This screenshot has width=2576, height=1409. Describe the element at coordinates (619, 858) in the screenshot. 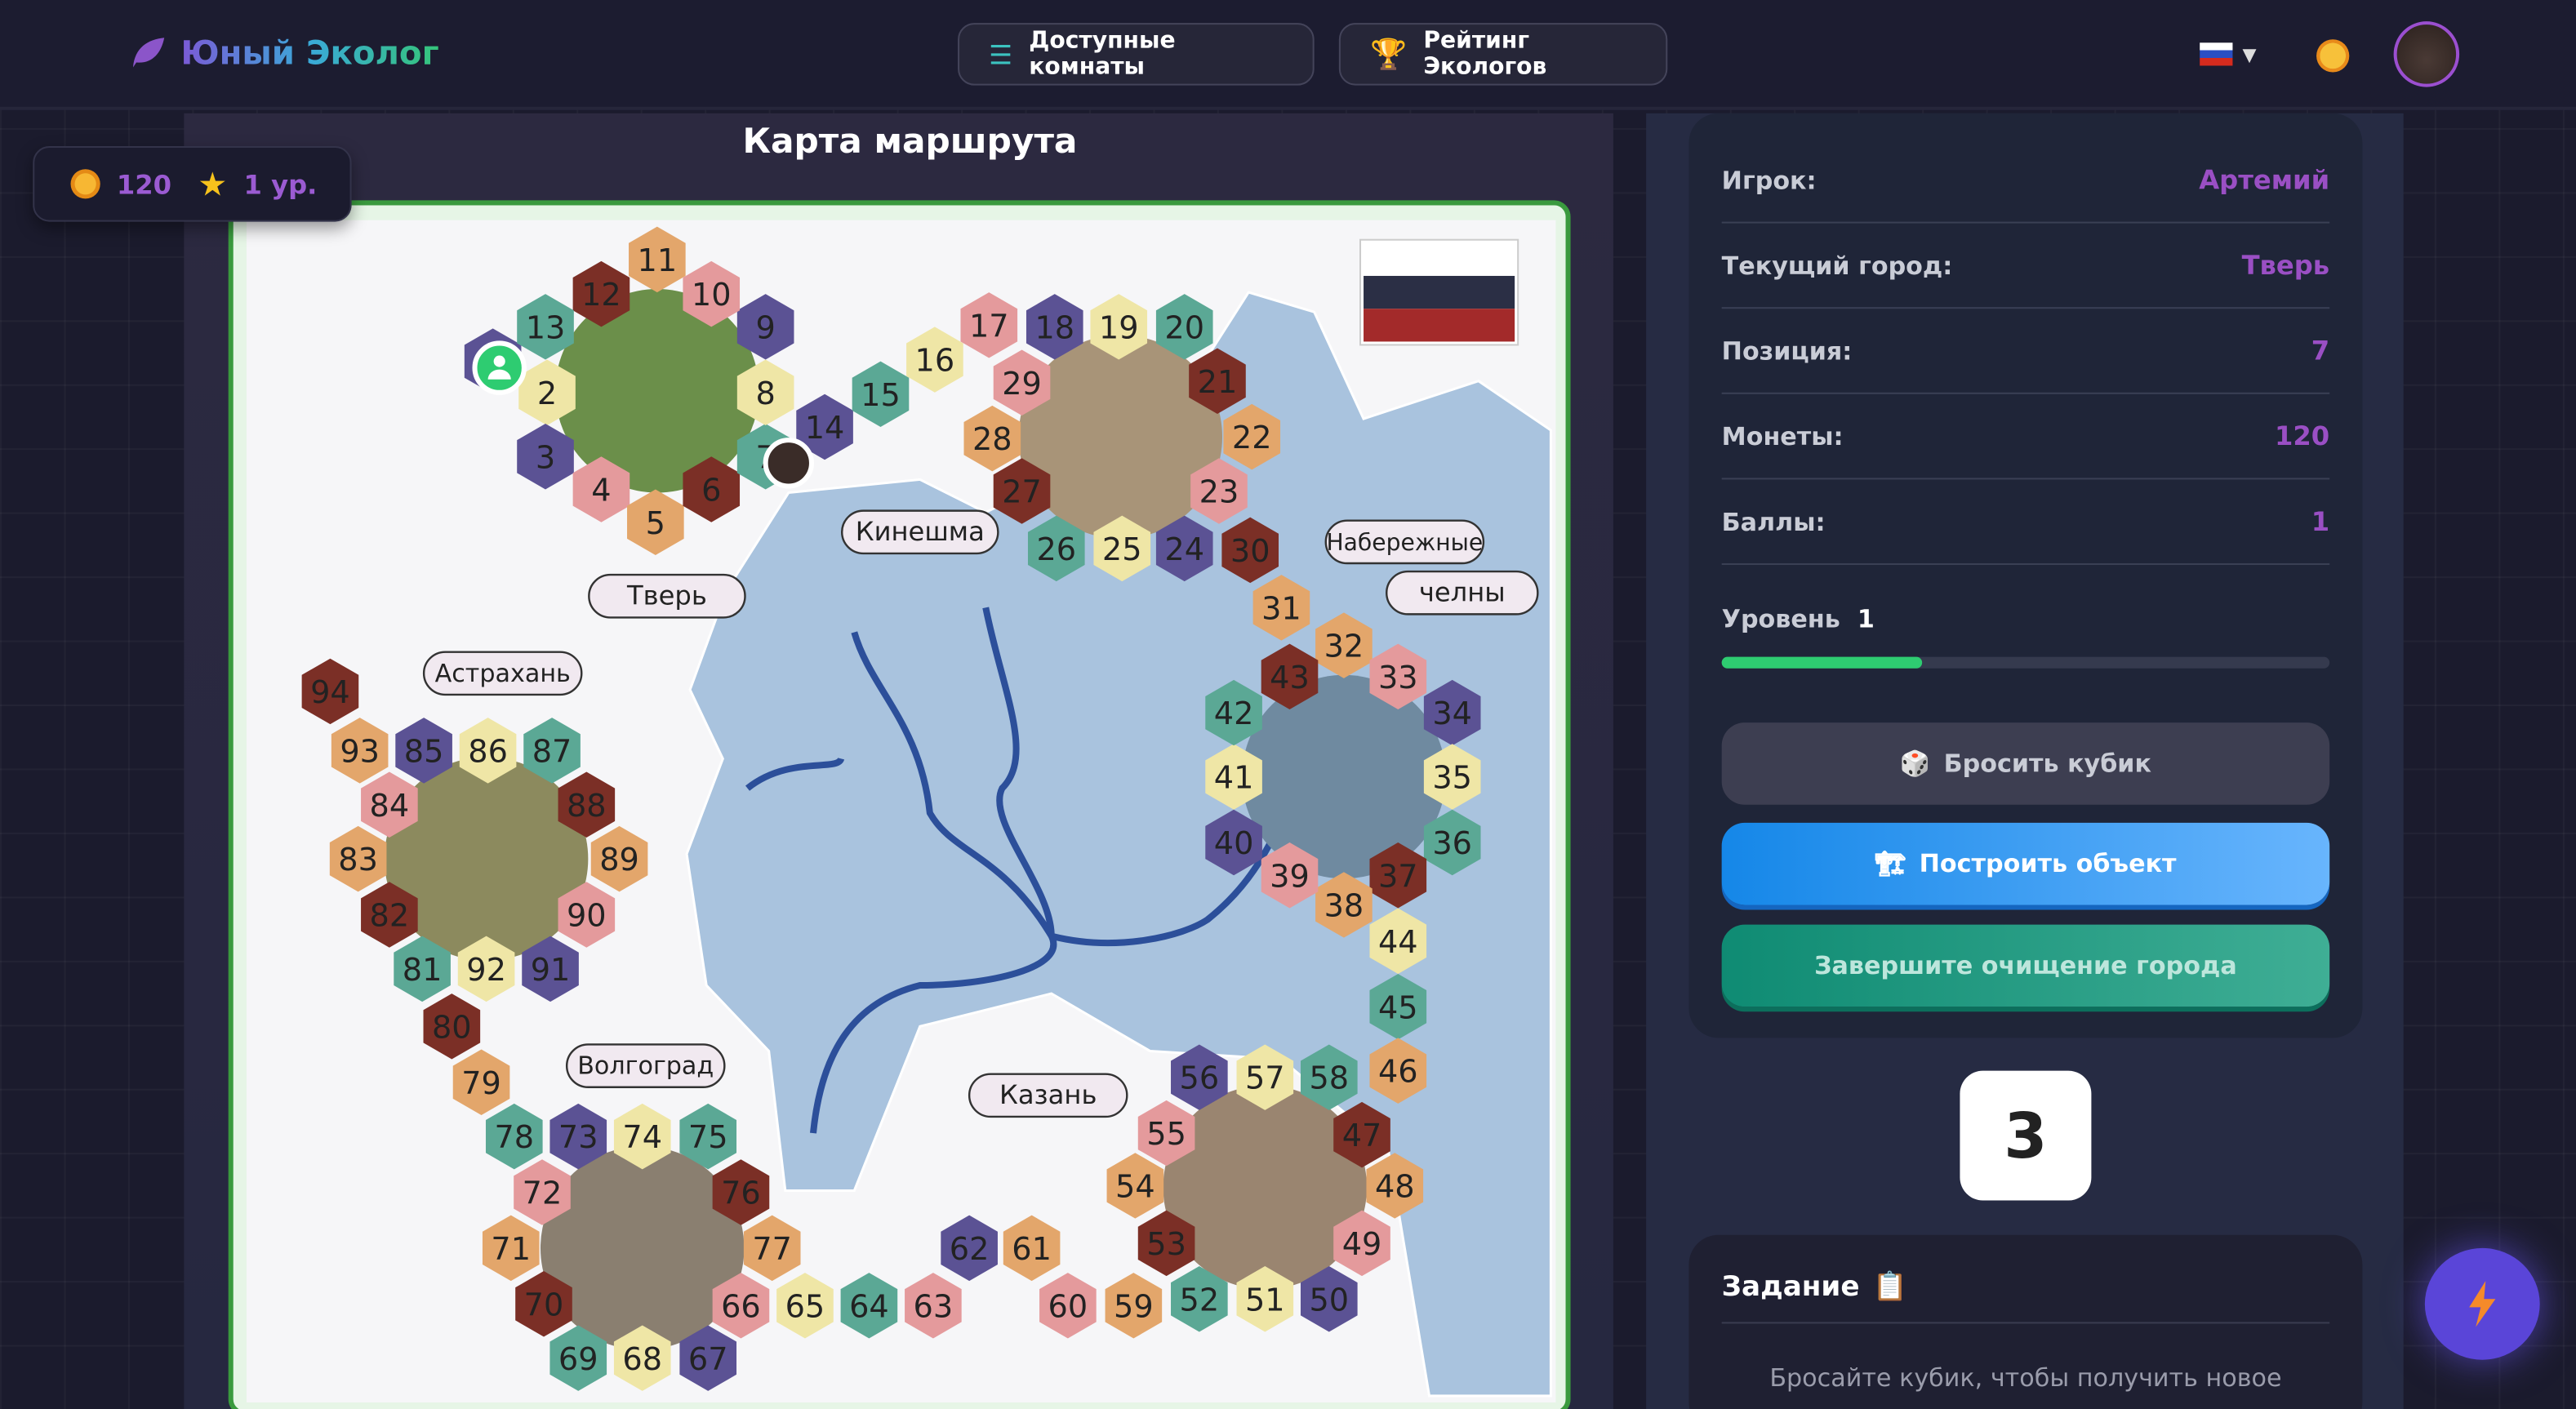

I see `map-tile: 89` at that location.